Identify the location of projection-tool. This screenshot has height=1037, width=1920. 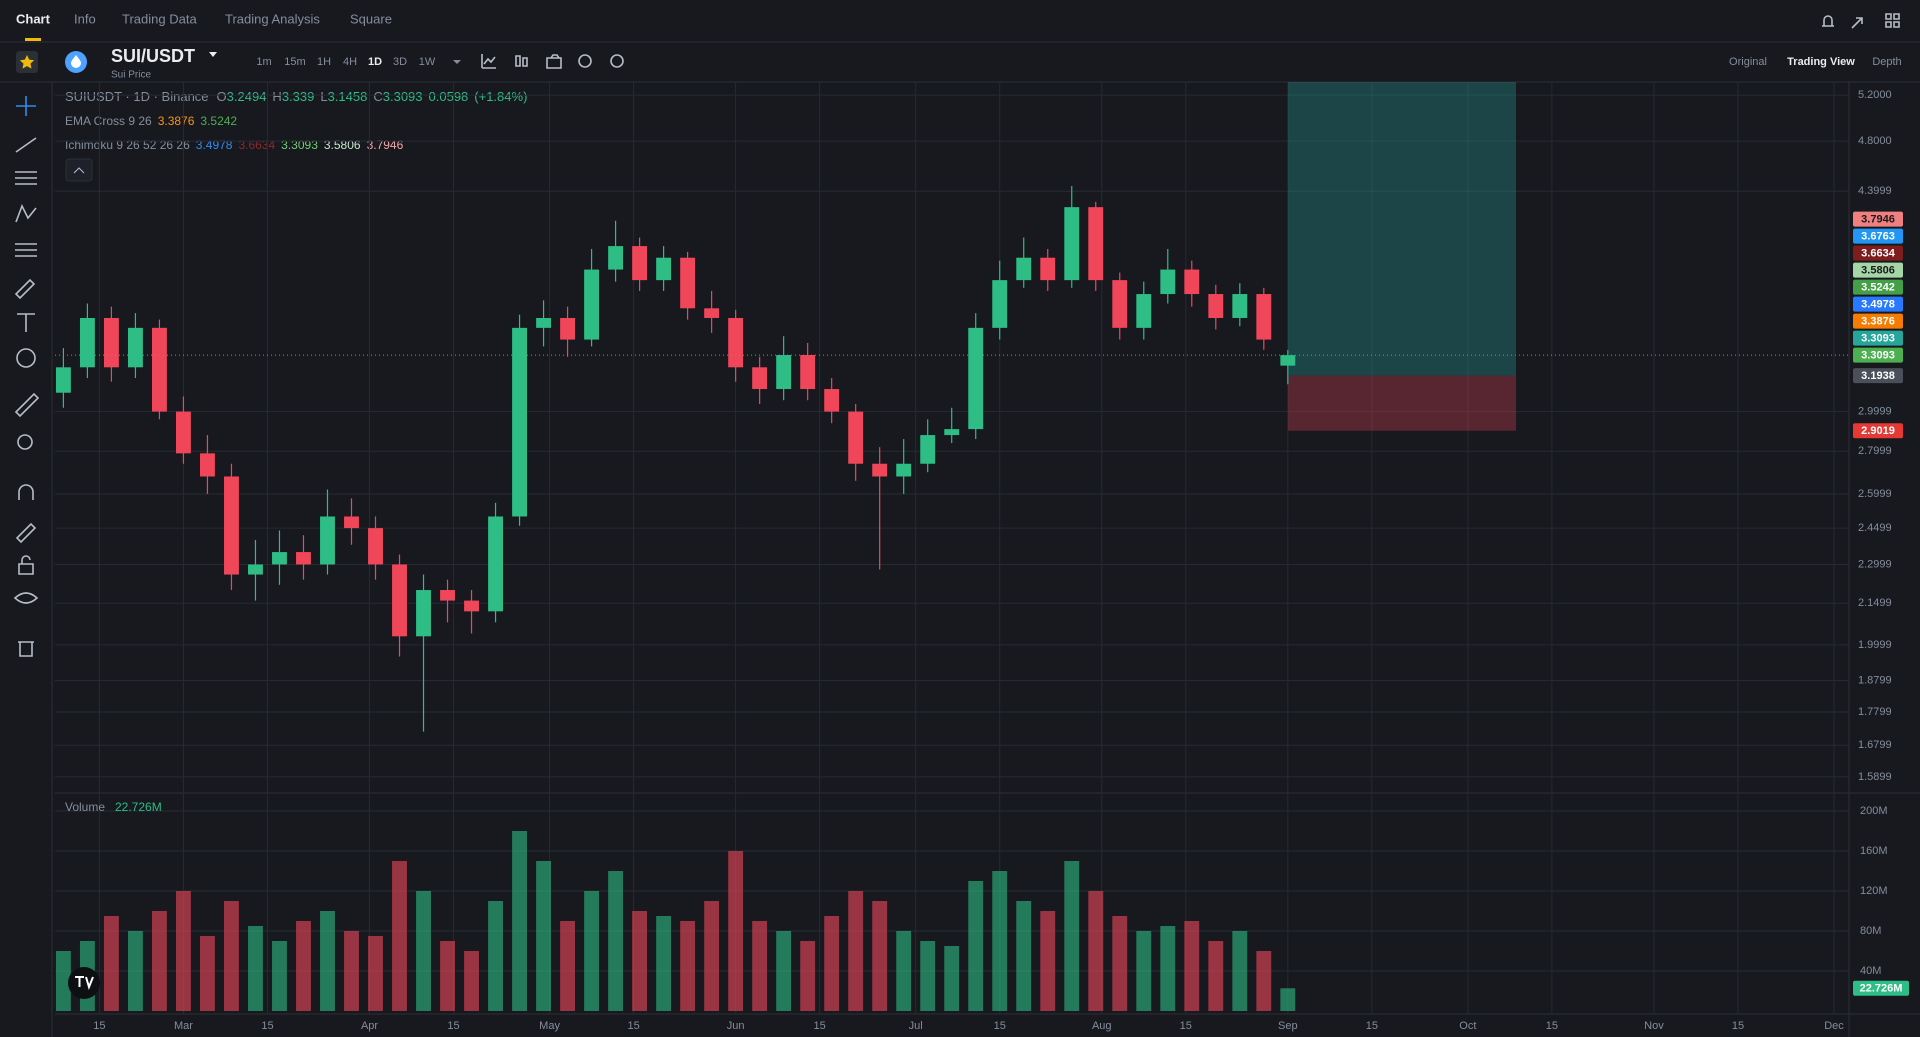
(26, 250).